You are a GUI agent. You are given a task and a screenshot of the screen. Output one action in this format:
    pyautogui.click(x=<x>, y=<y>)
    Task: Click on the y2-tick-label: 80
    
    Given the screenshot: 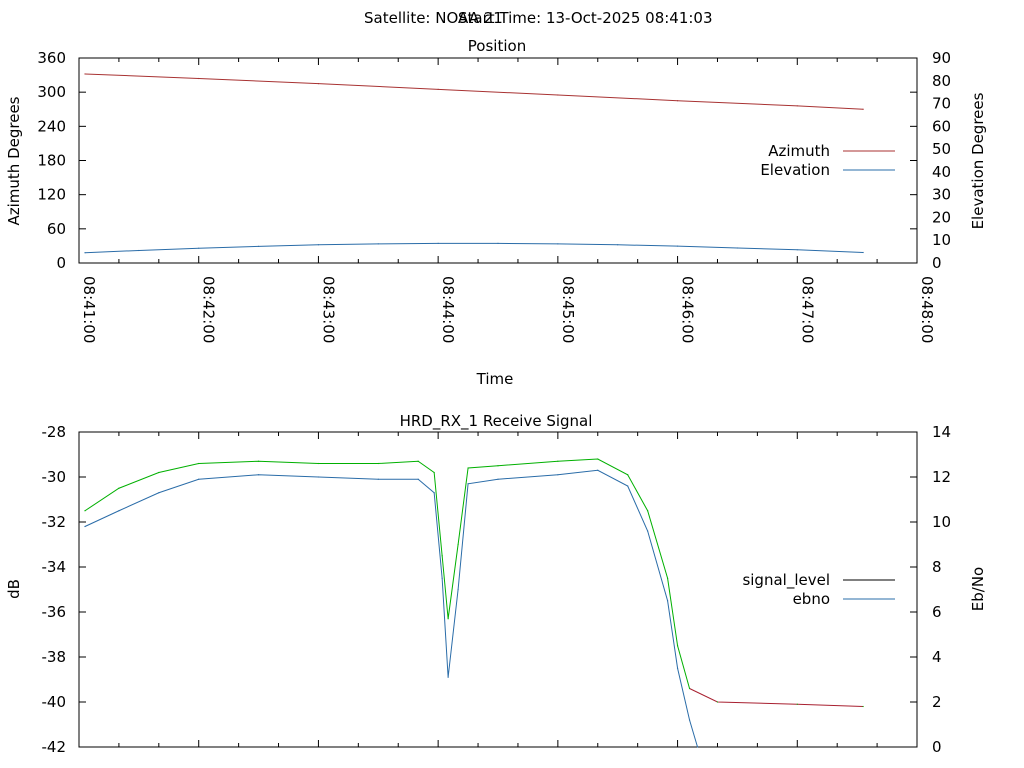 What is the action you would take?
    pyautogui.click(x=941, y=81)
    